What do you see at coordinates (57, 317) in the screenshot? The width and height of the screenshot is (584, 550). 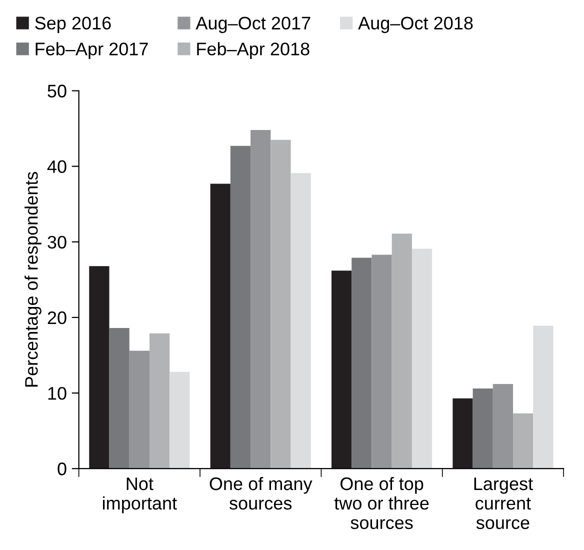 I see `y-tick-label: 20` at bounding box center [57, 317].